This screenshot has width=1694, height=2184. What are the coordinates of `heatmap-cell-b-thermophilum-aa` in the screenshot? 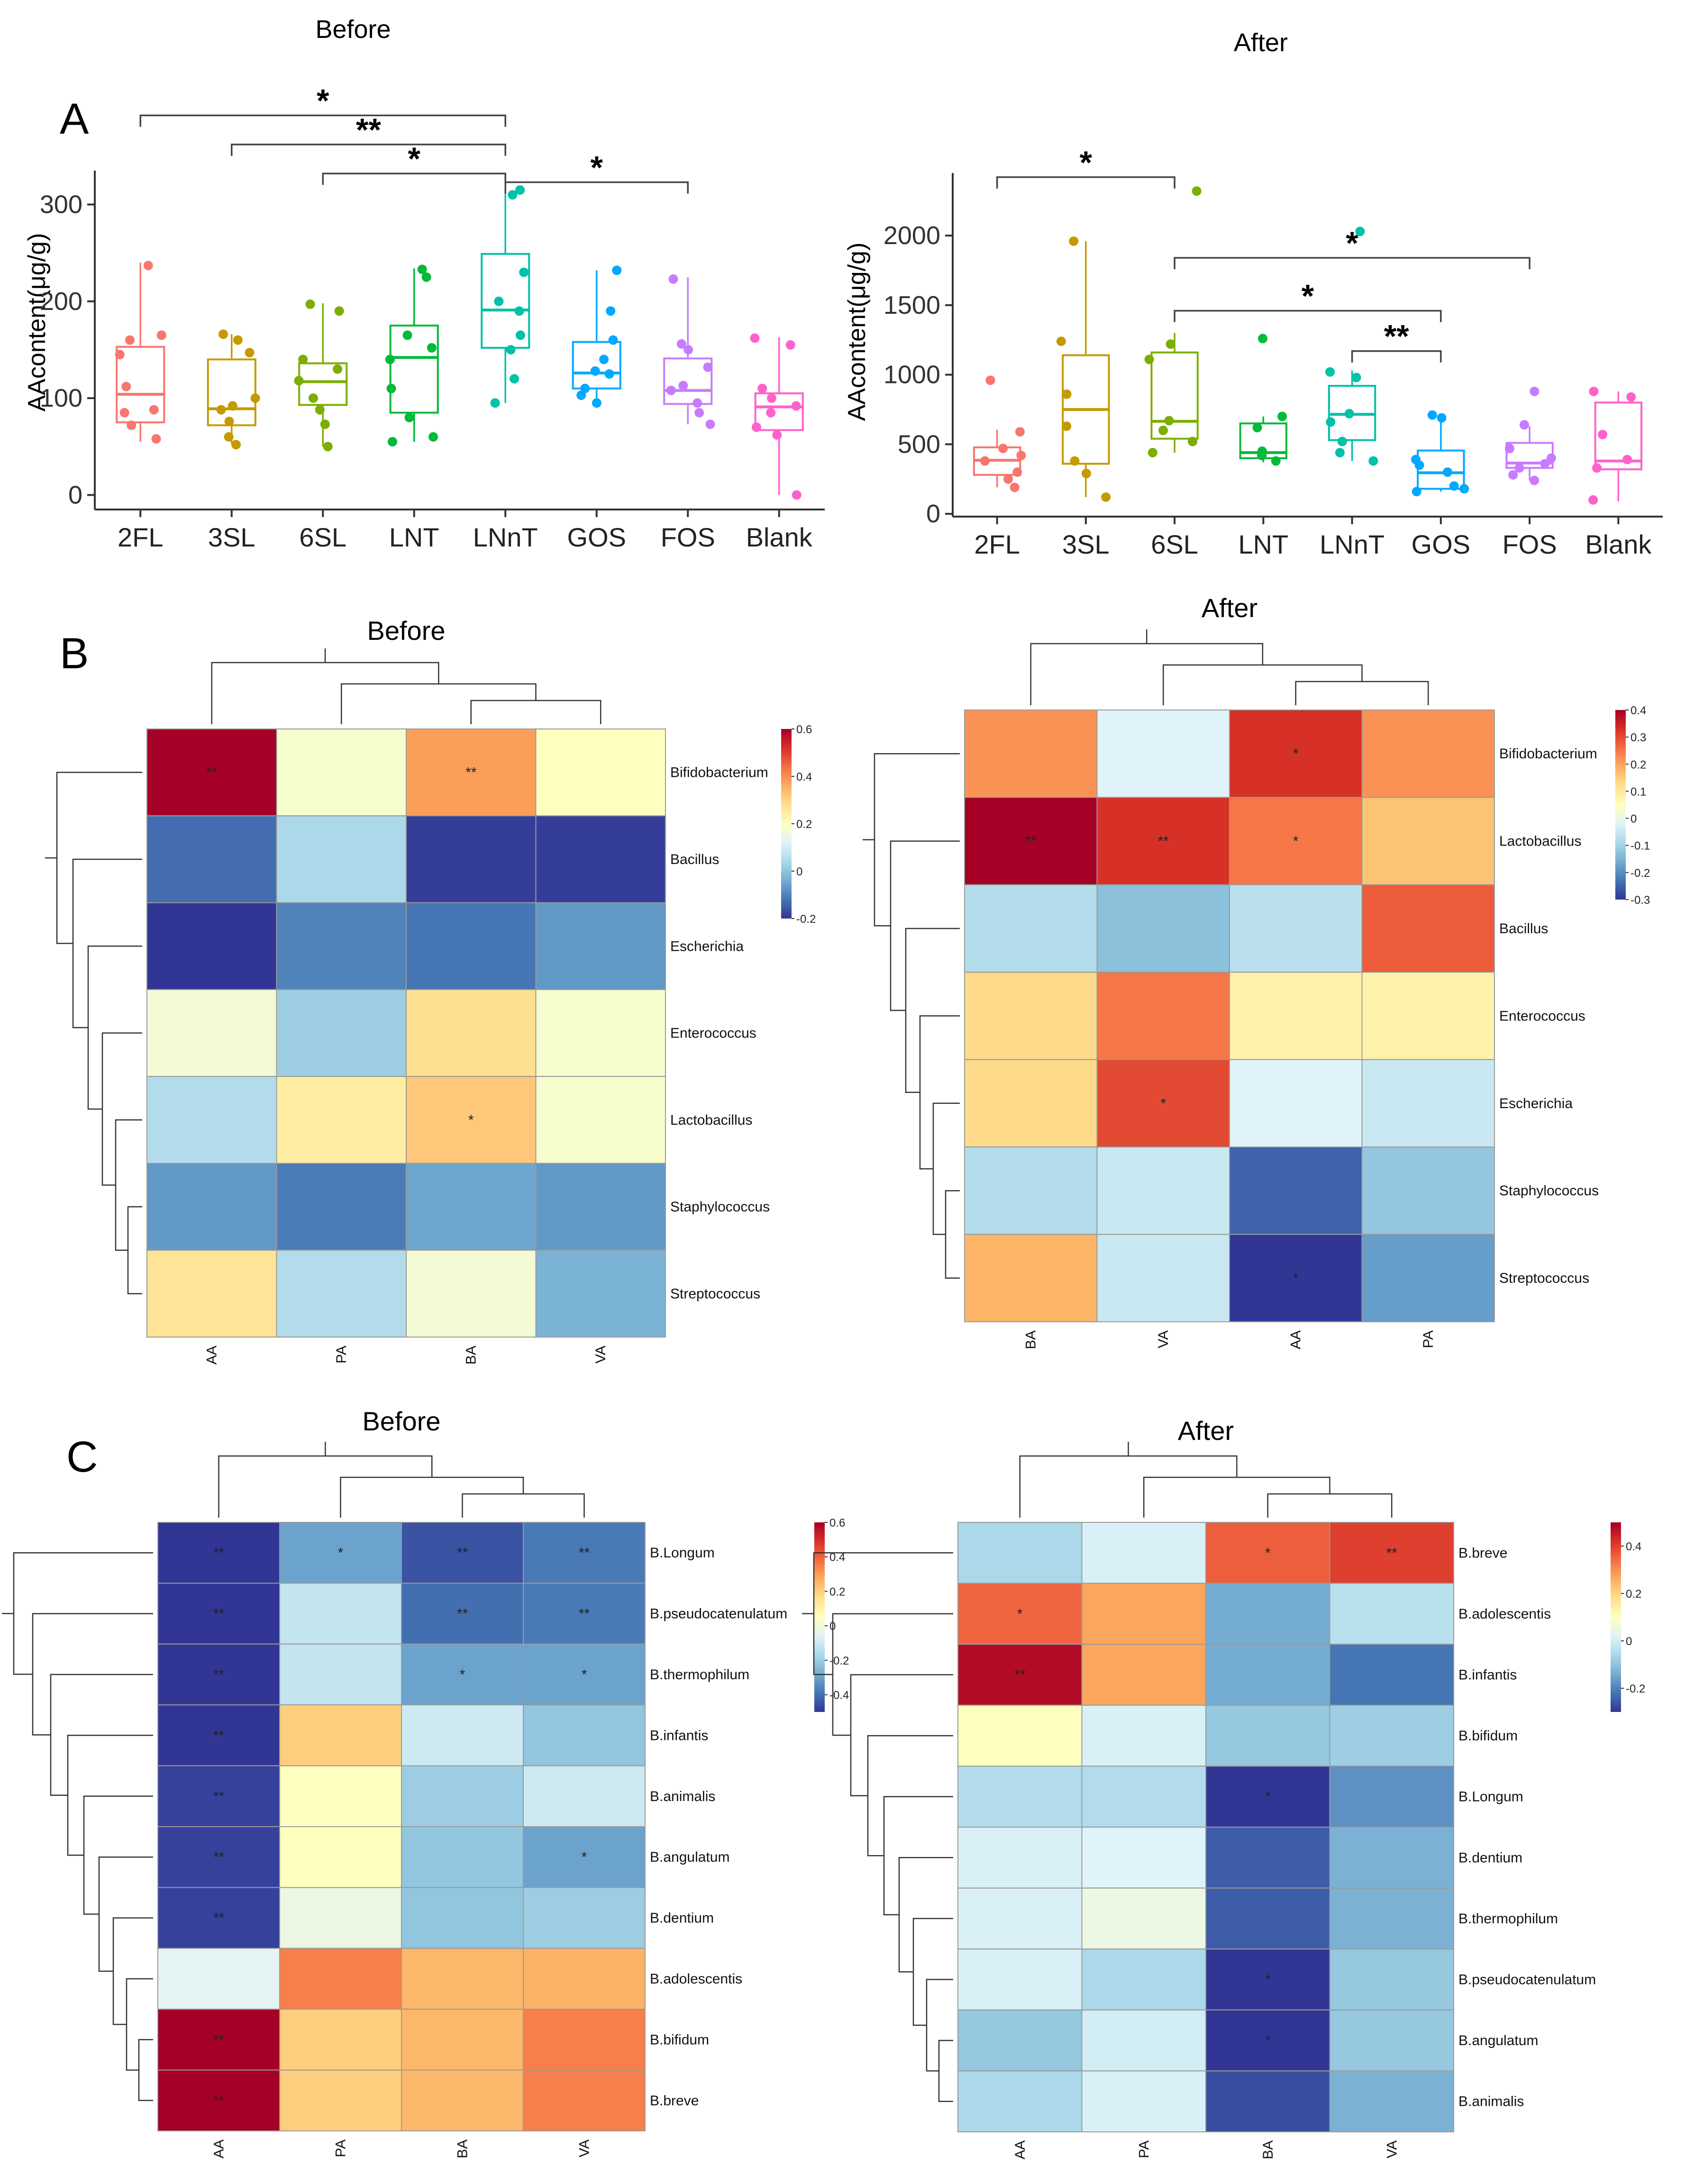 It's located at (218, 1674).